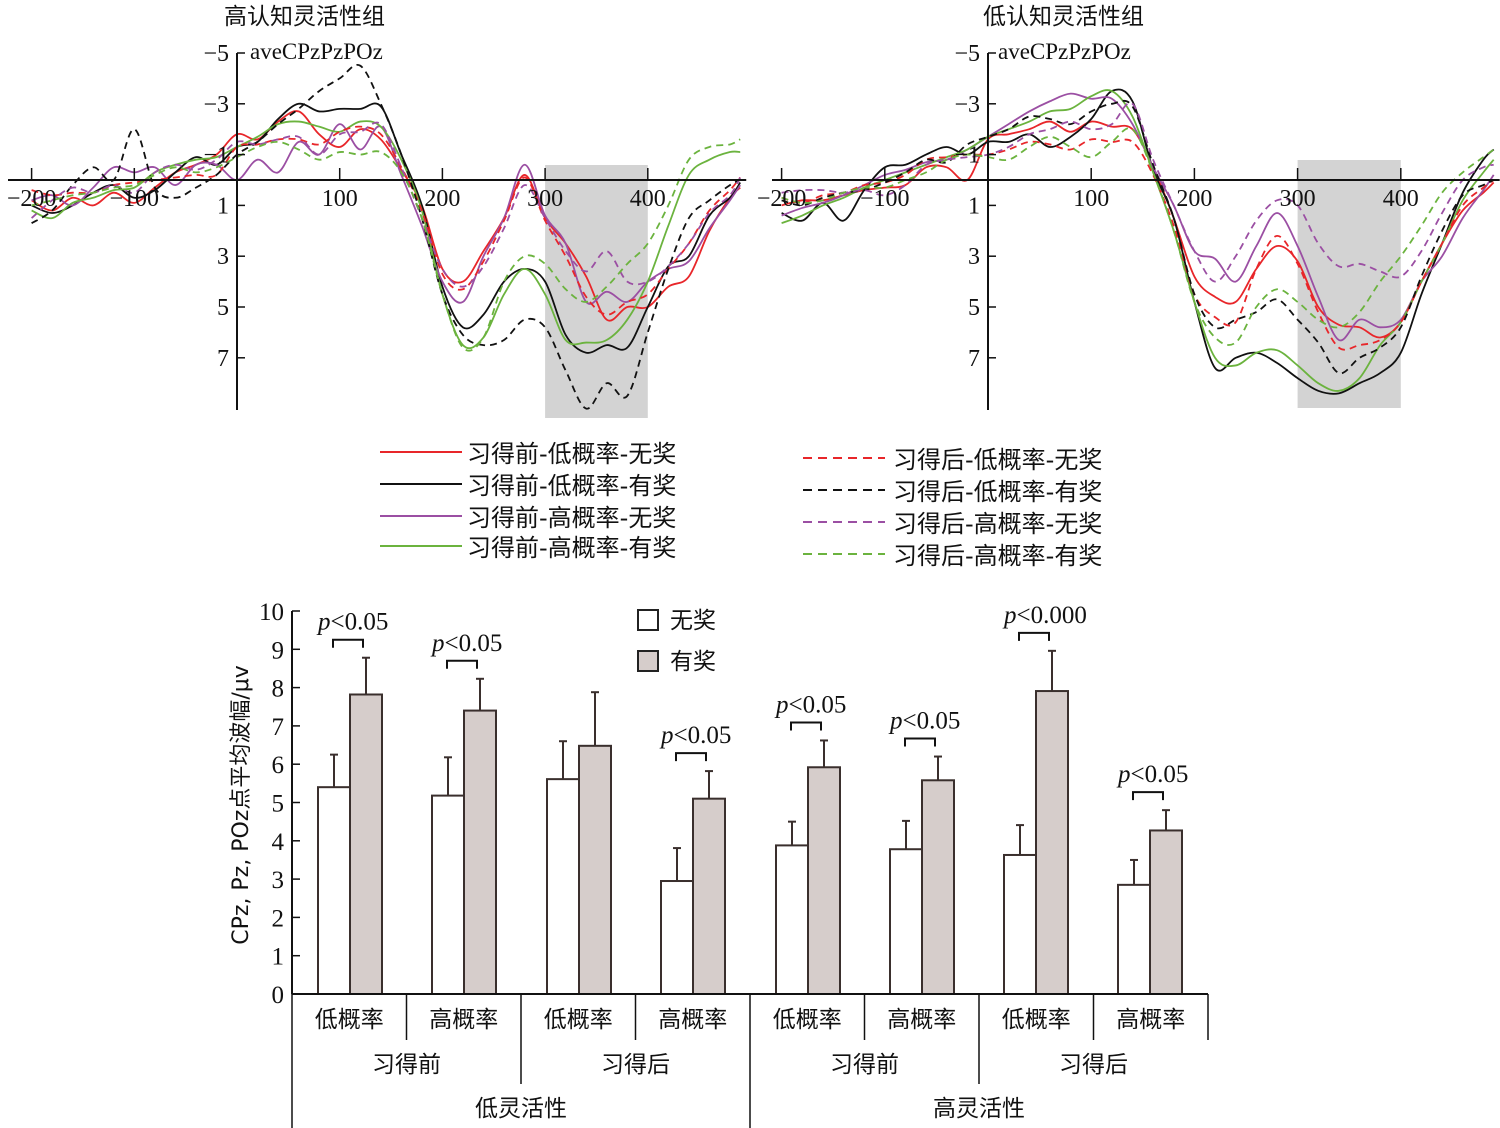 The height and width of the screenshot is (1128, 1500). I want to click on legend-swatch-no-reward, so click(648, 620).